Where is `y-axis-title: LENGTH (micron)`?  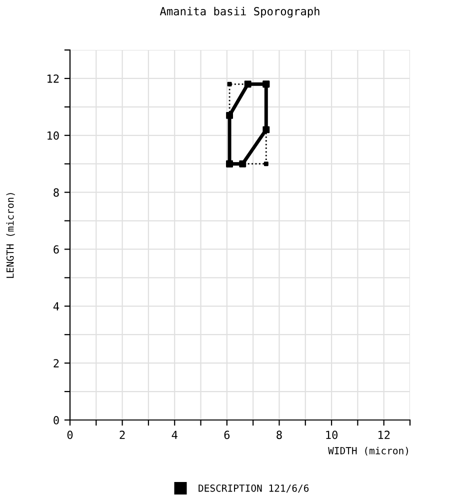
y-axis-title: LENGTH (micron) is located at coordinates (10, 235).